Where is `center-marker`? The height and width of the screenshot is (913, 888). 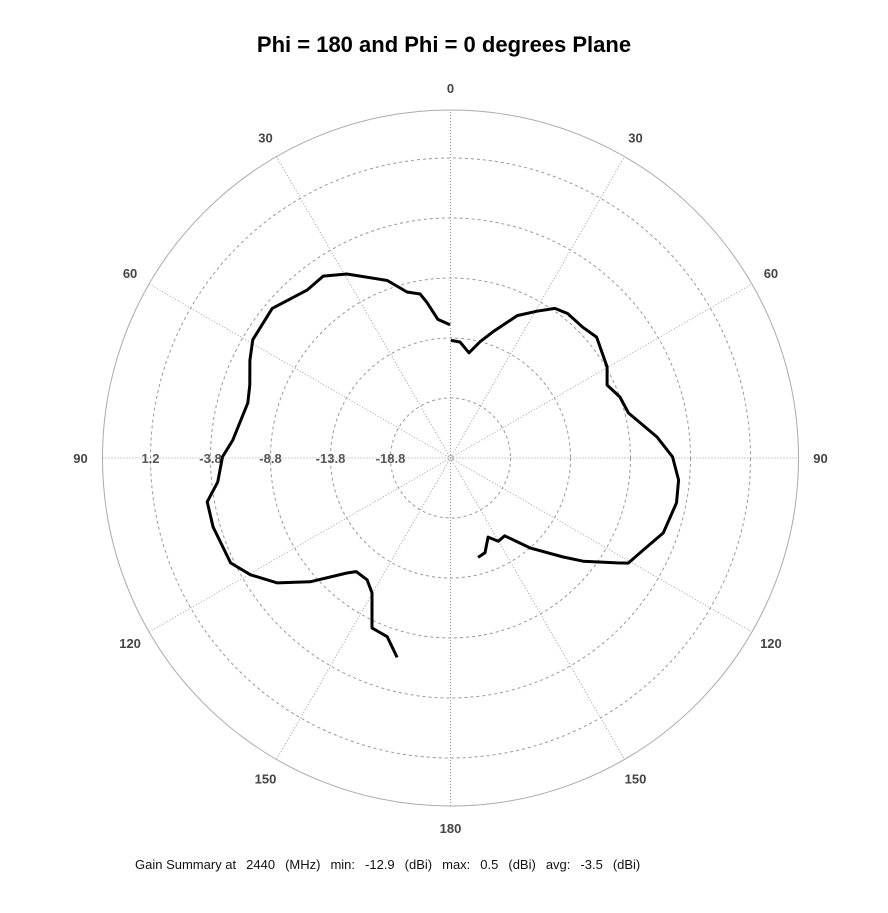 center-marker is located at coordinates (450, 458).